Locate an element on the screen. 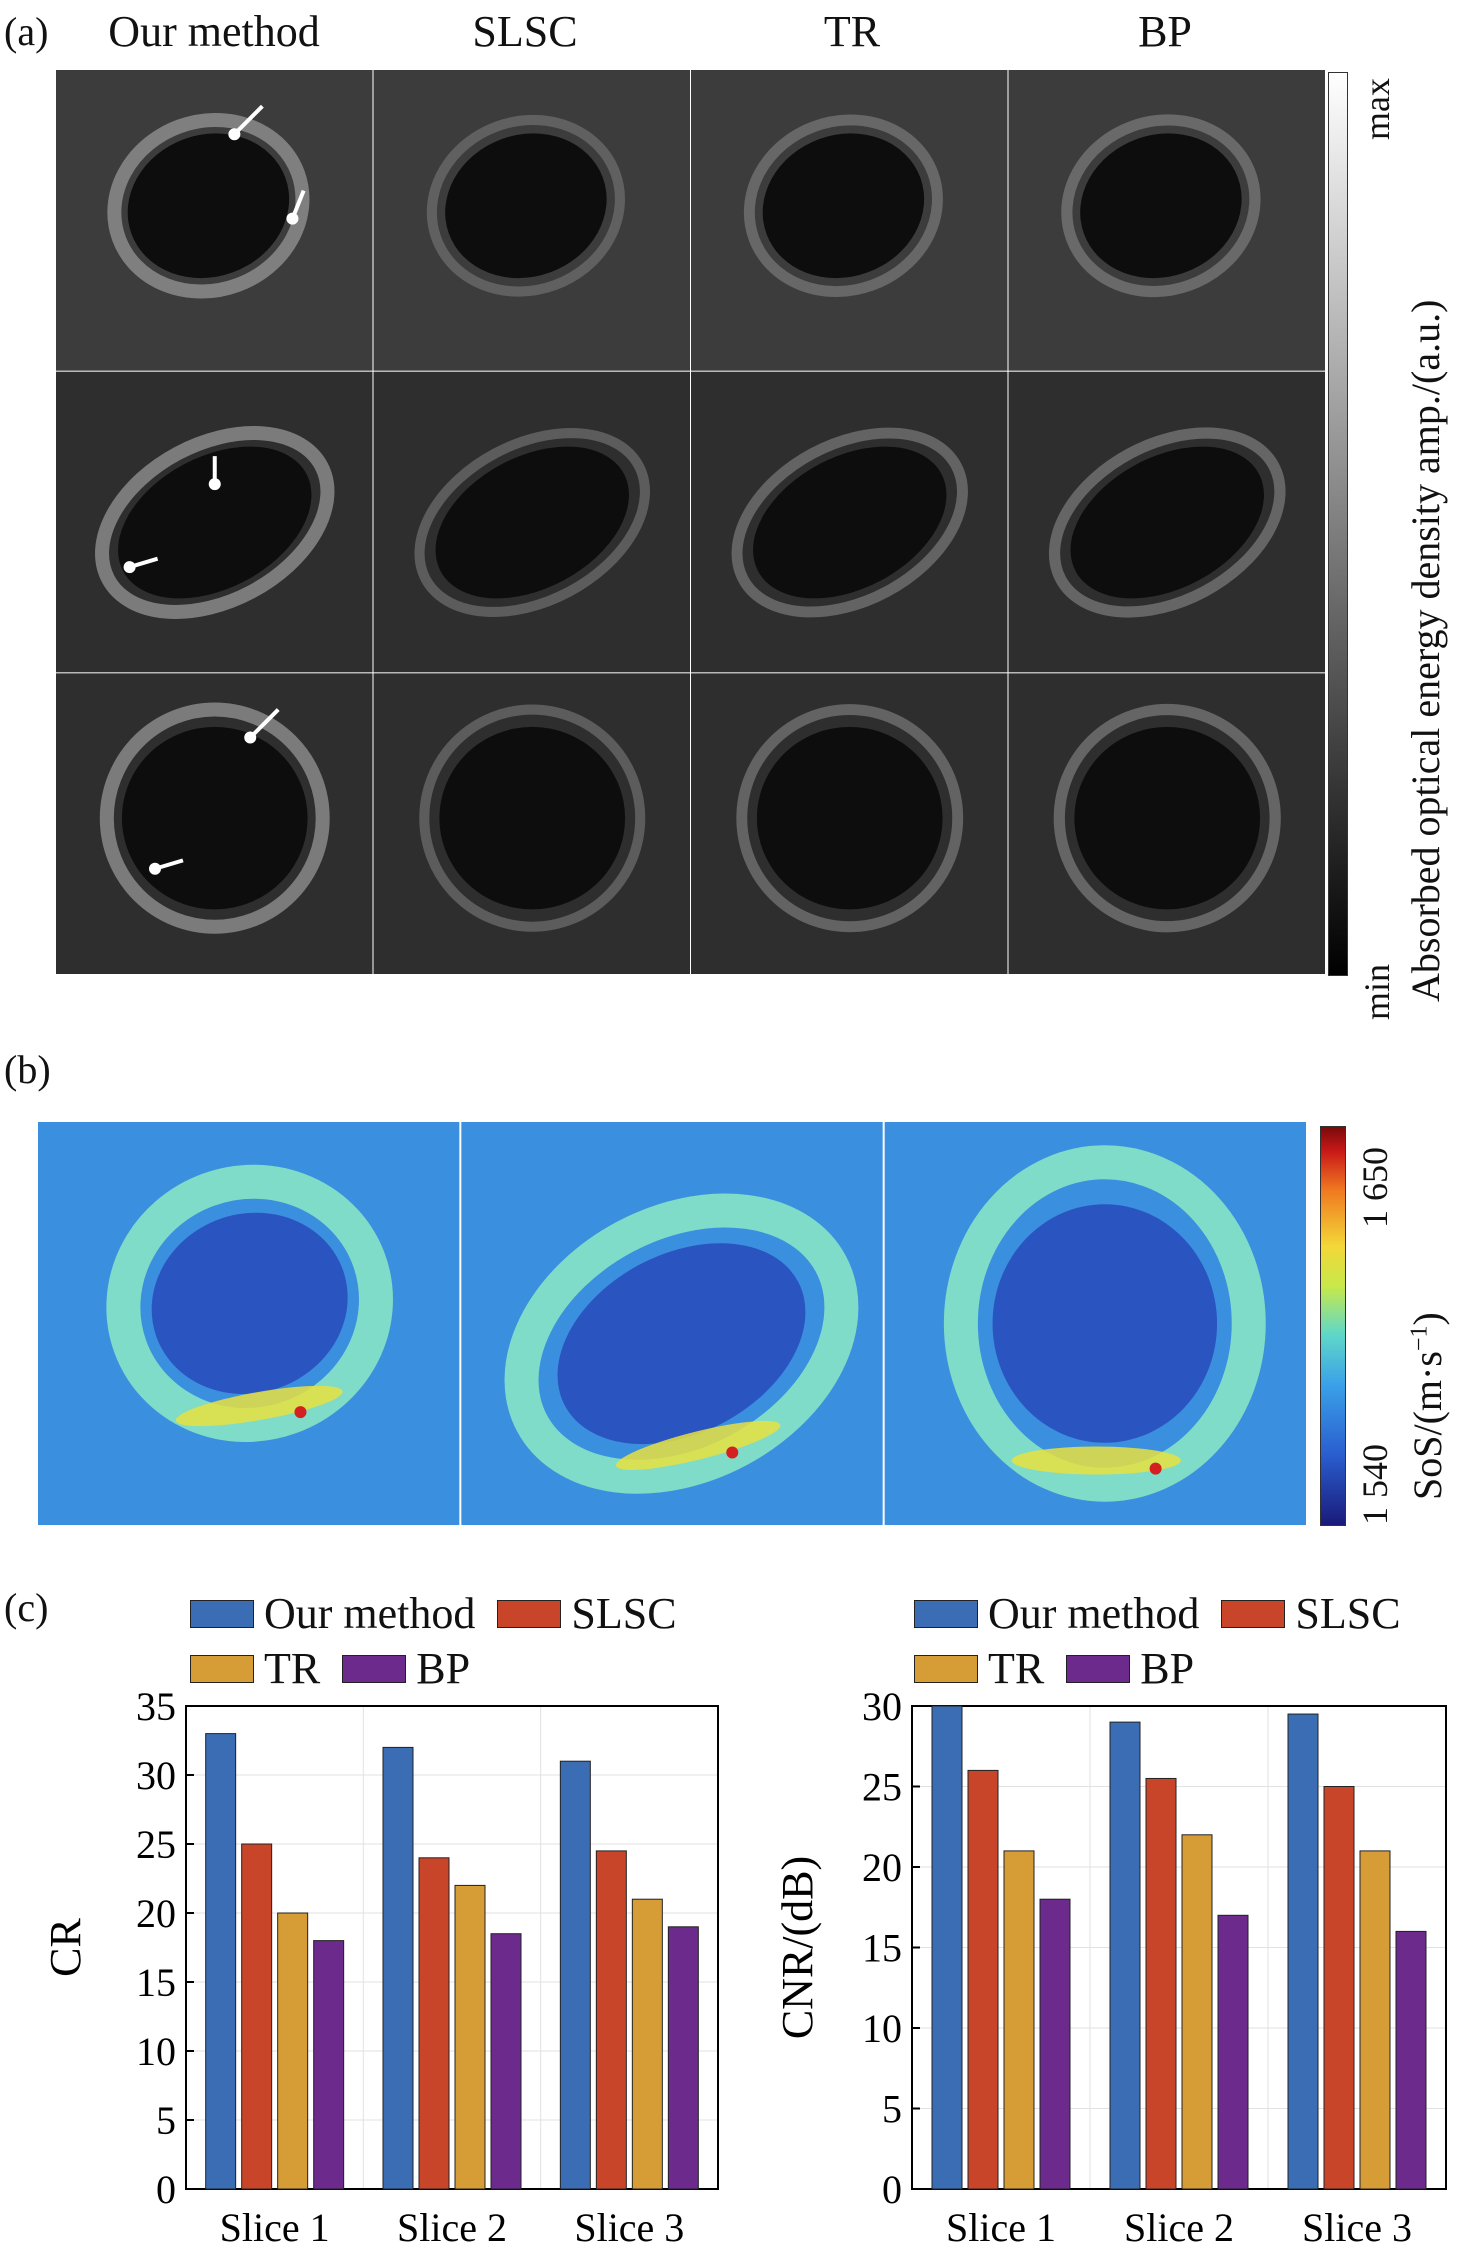 The height and width of the screenshot is (2260, 1476). legend-right: Our method SLSC TR BP is located at coordinates (1157, 1641).